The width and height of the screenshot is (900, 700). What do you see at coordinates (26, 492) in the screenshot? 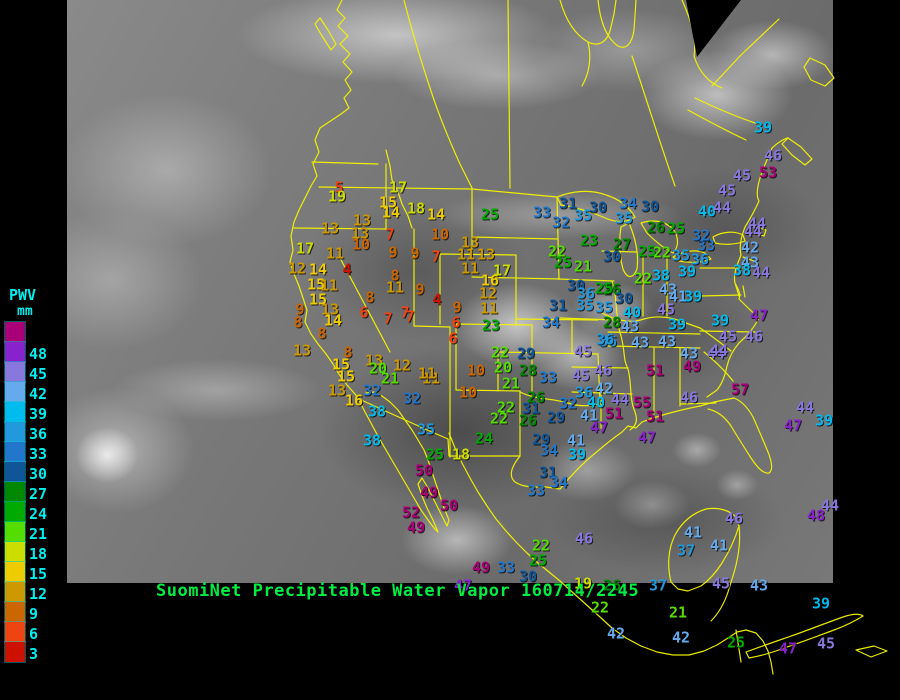
I see `legend-row: 27` at bounding box center [26, 492].